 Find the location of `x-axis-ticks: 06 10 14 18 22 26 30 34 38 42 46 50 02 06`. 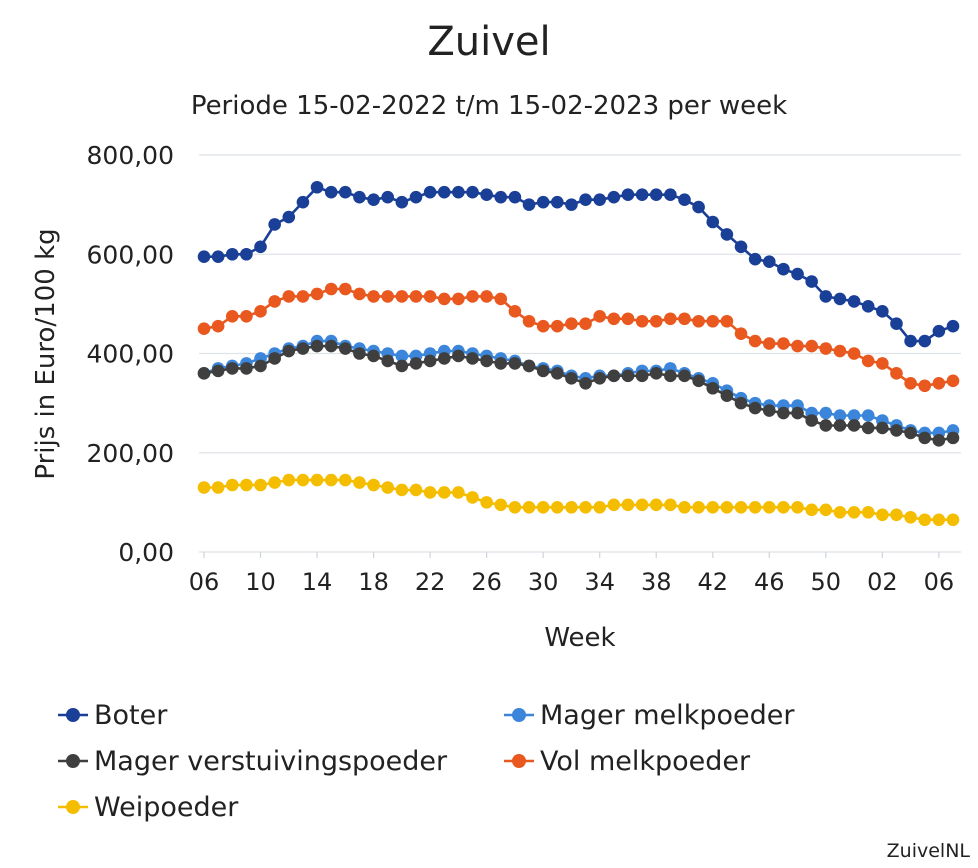

x-axis-ticks: 06 10 14 18 22 26 30 34 38 42 46 50 02 06 is located at coordinates (571, 574).